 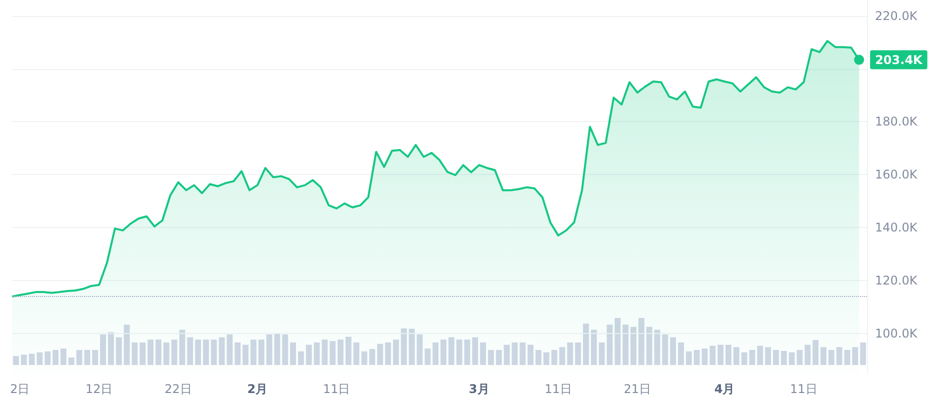 What do you see at coordinates (479, 389) in the screenshot?
I see `x-tick-label: 3月` at bounding box center [479, 389].